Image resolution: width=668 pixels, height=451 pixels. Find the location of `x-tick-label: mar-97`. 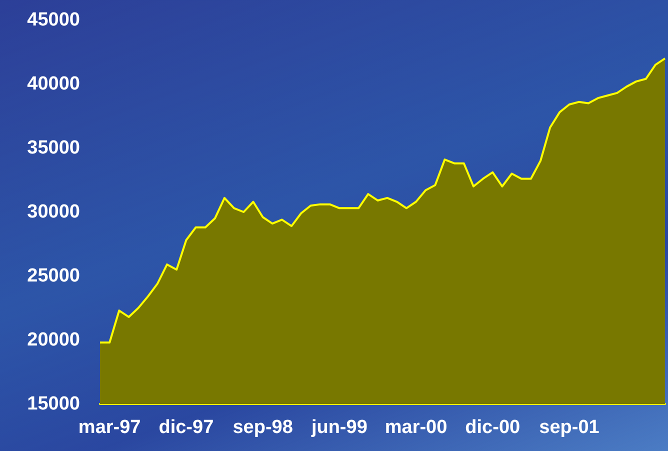

x-tick-label: mar-97 is located at coordinates (109, 427).